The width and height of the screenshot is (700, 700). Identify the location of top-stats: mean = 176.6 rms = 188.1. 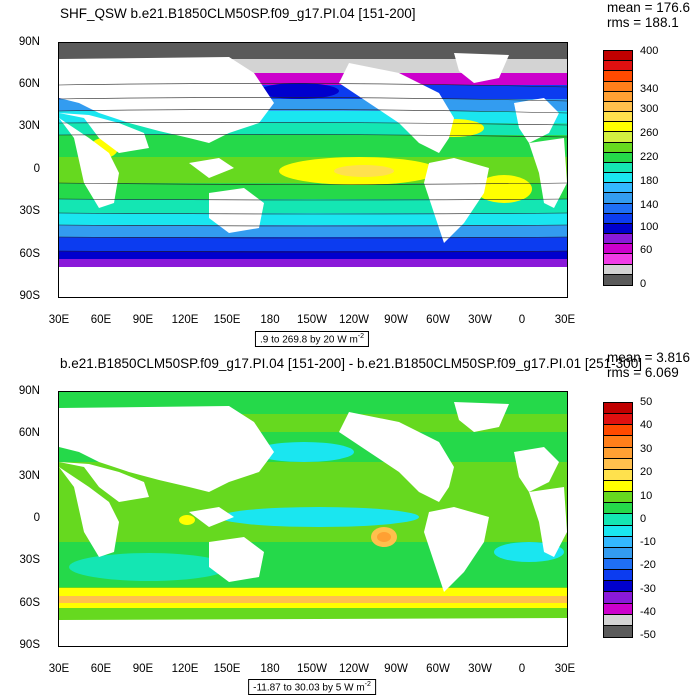
(648, 15).